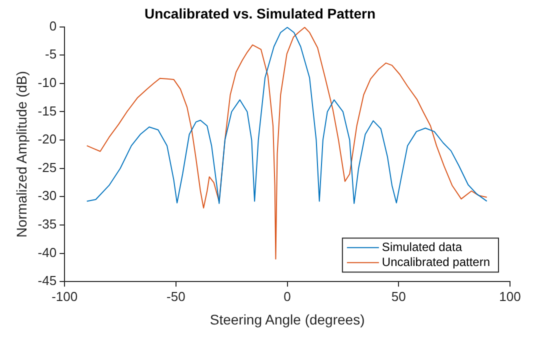 This screenshot has width=560, height=337. I want to click on y-tick-label: -40, so click(47, 252).